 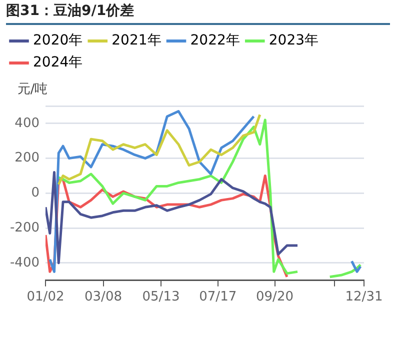 What do you see at coordinates (58, 40) in the screenshot?
I see `legend-label: 2020年` at bounding box center [58, 40].